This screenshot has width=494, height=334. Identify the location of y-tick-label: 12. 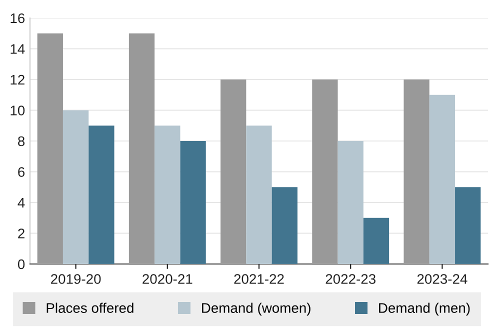
(17, 79).